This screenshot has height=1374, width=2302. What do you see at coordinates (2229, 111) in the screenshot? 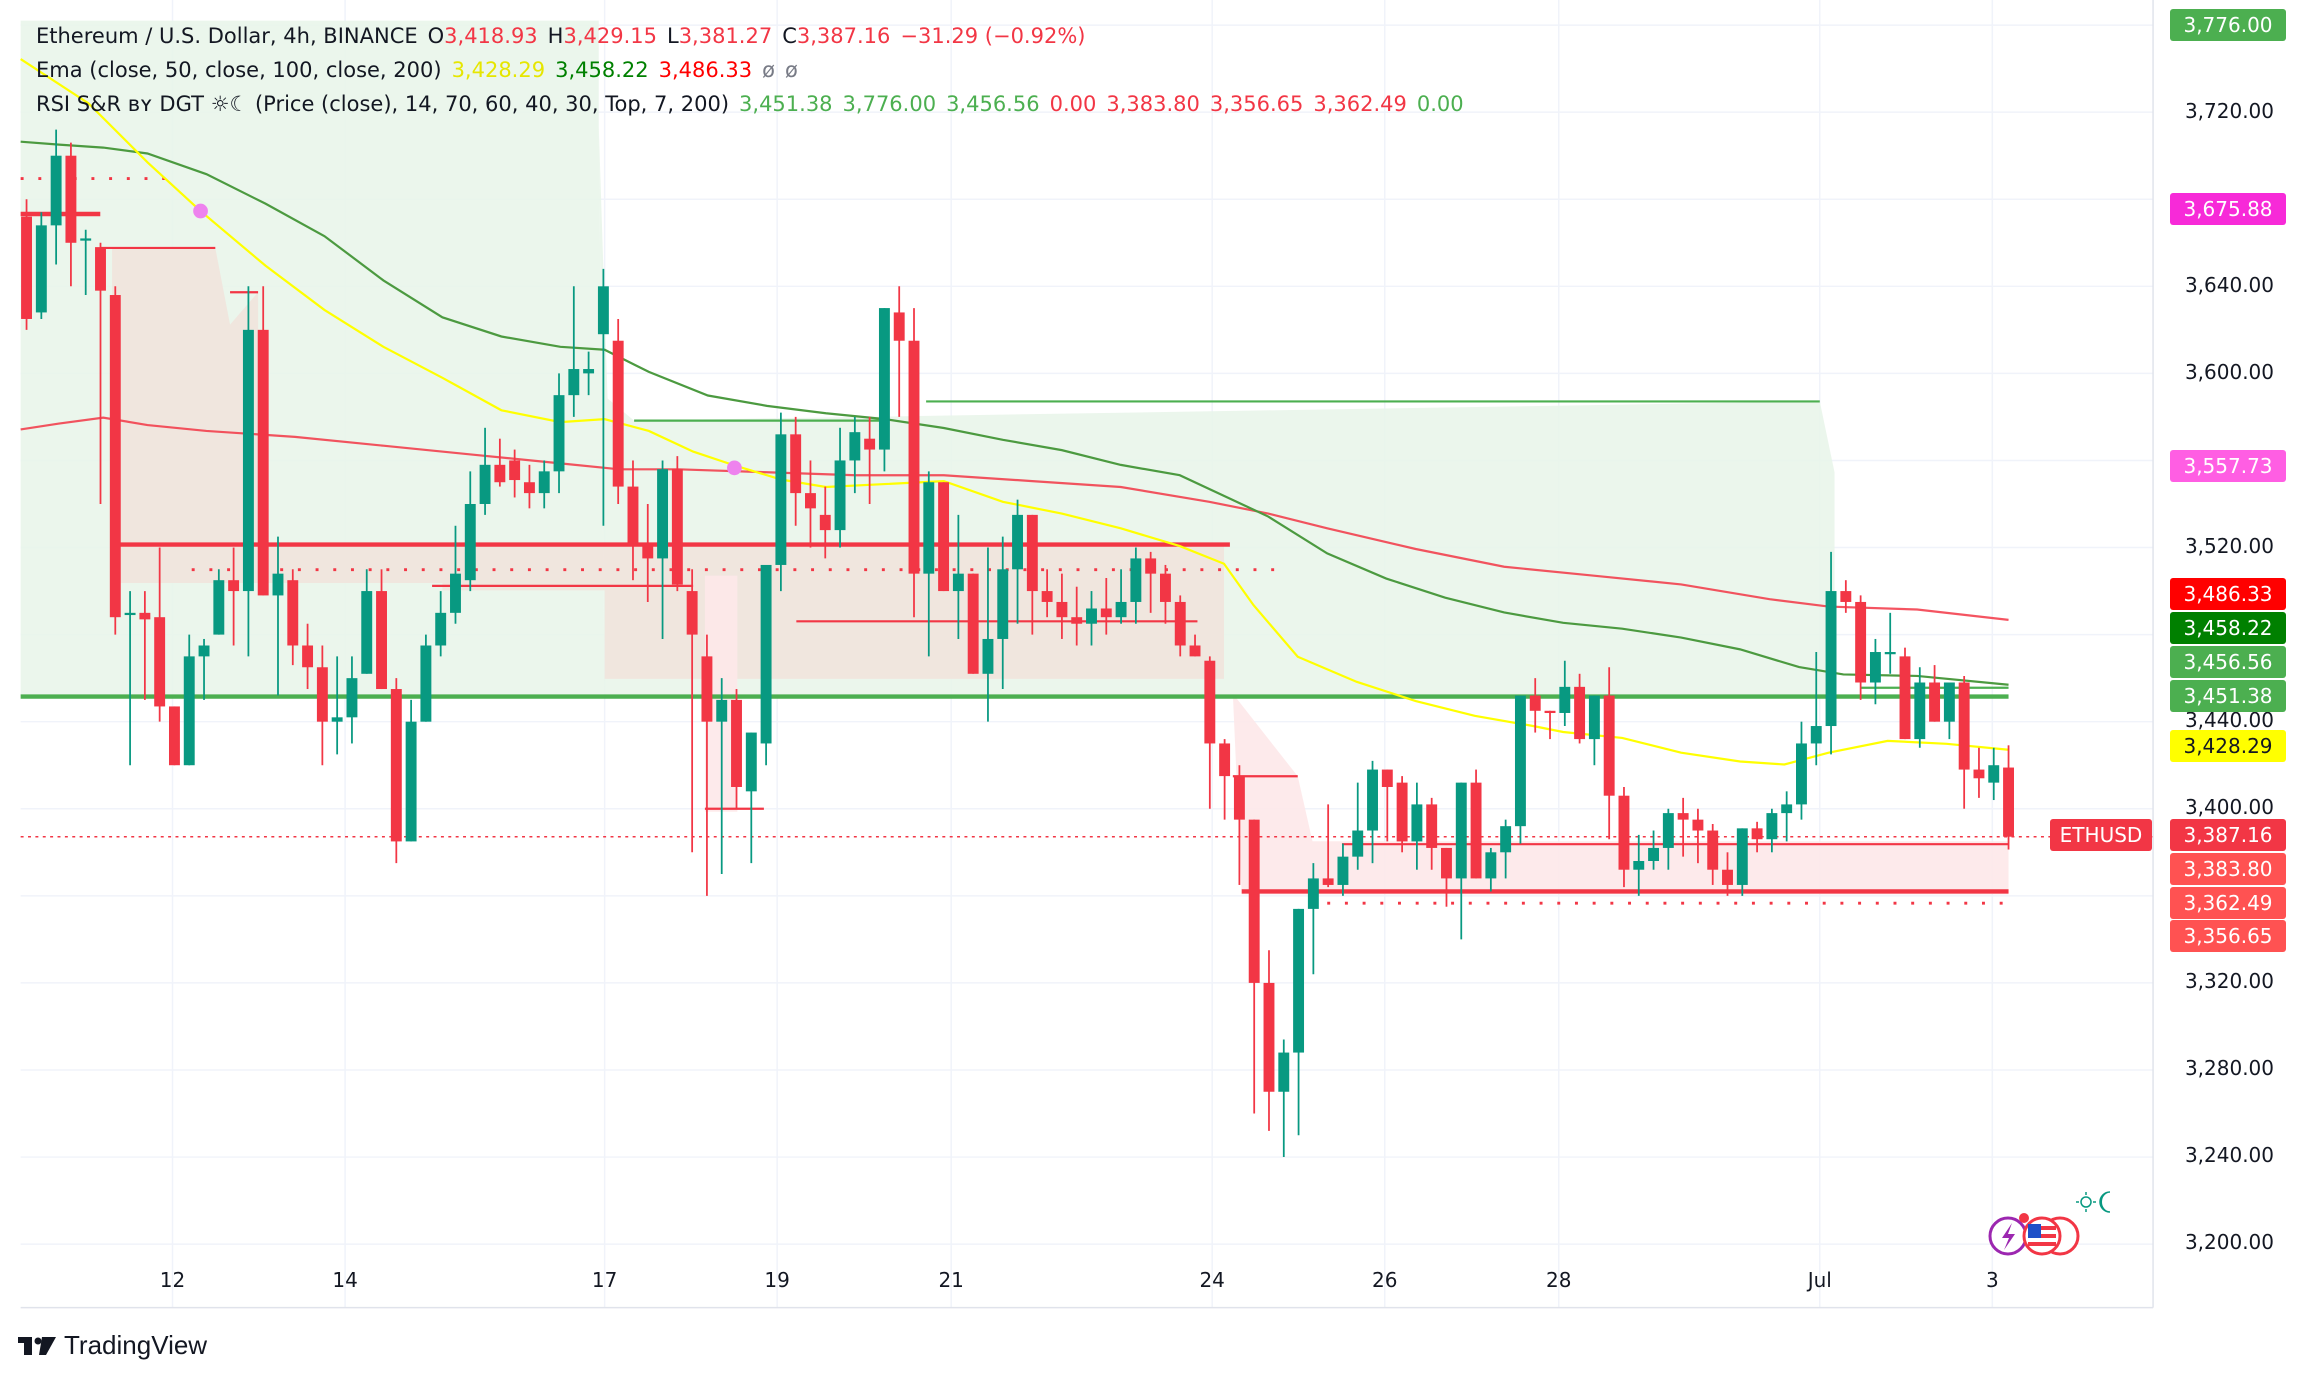
I see `price-tick: 3,720.00` at bounding box center [2229, 111].